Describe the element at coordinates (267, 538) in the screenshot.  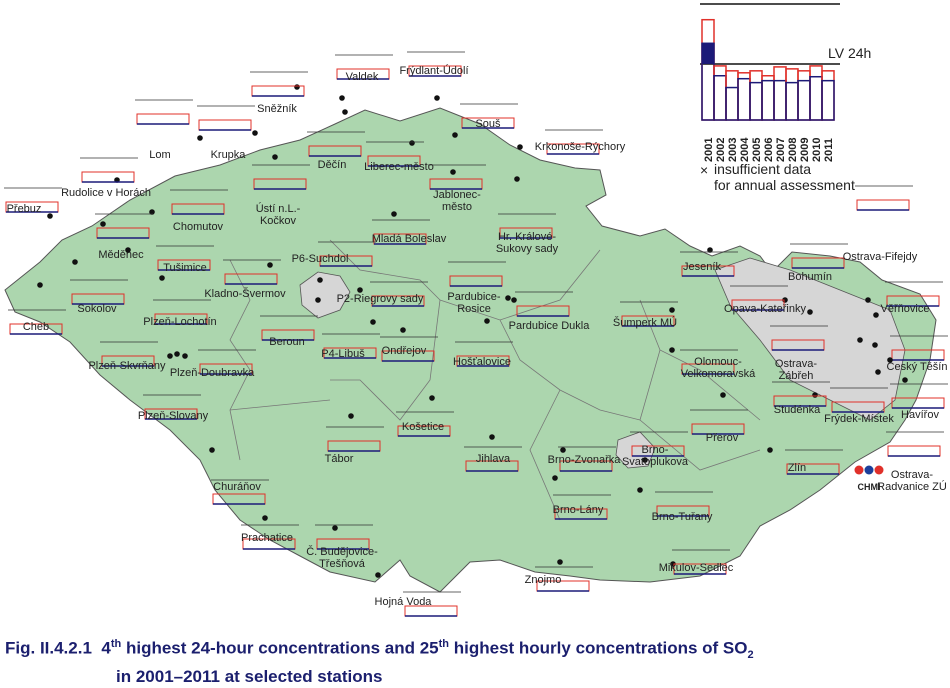
I see `station-label: Prachatice` at that location.